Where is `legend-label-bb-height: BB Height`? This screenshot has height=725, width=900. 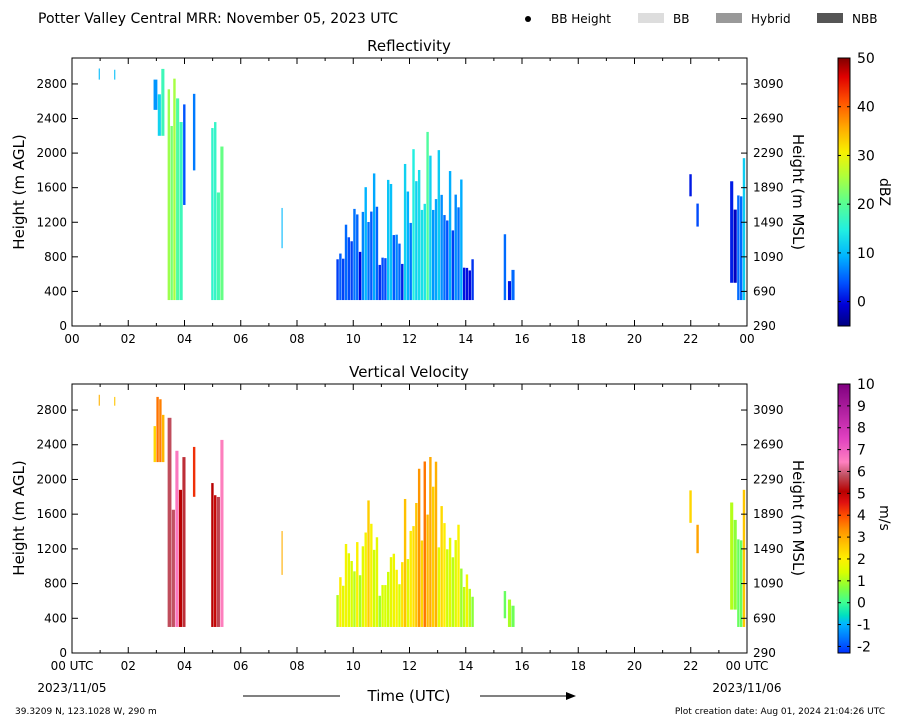
legend-label-bb-height: BB Height is located at coordinates (581, 19).